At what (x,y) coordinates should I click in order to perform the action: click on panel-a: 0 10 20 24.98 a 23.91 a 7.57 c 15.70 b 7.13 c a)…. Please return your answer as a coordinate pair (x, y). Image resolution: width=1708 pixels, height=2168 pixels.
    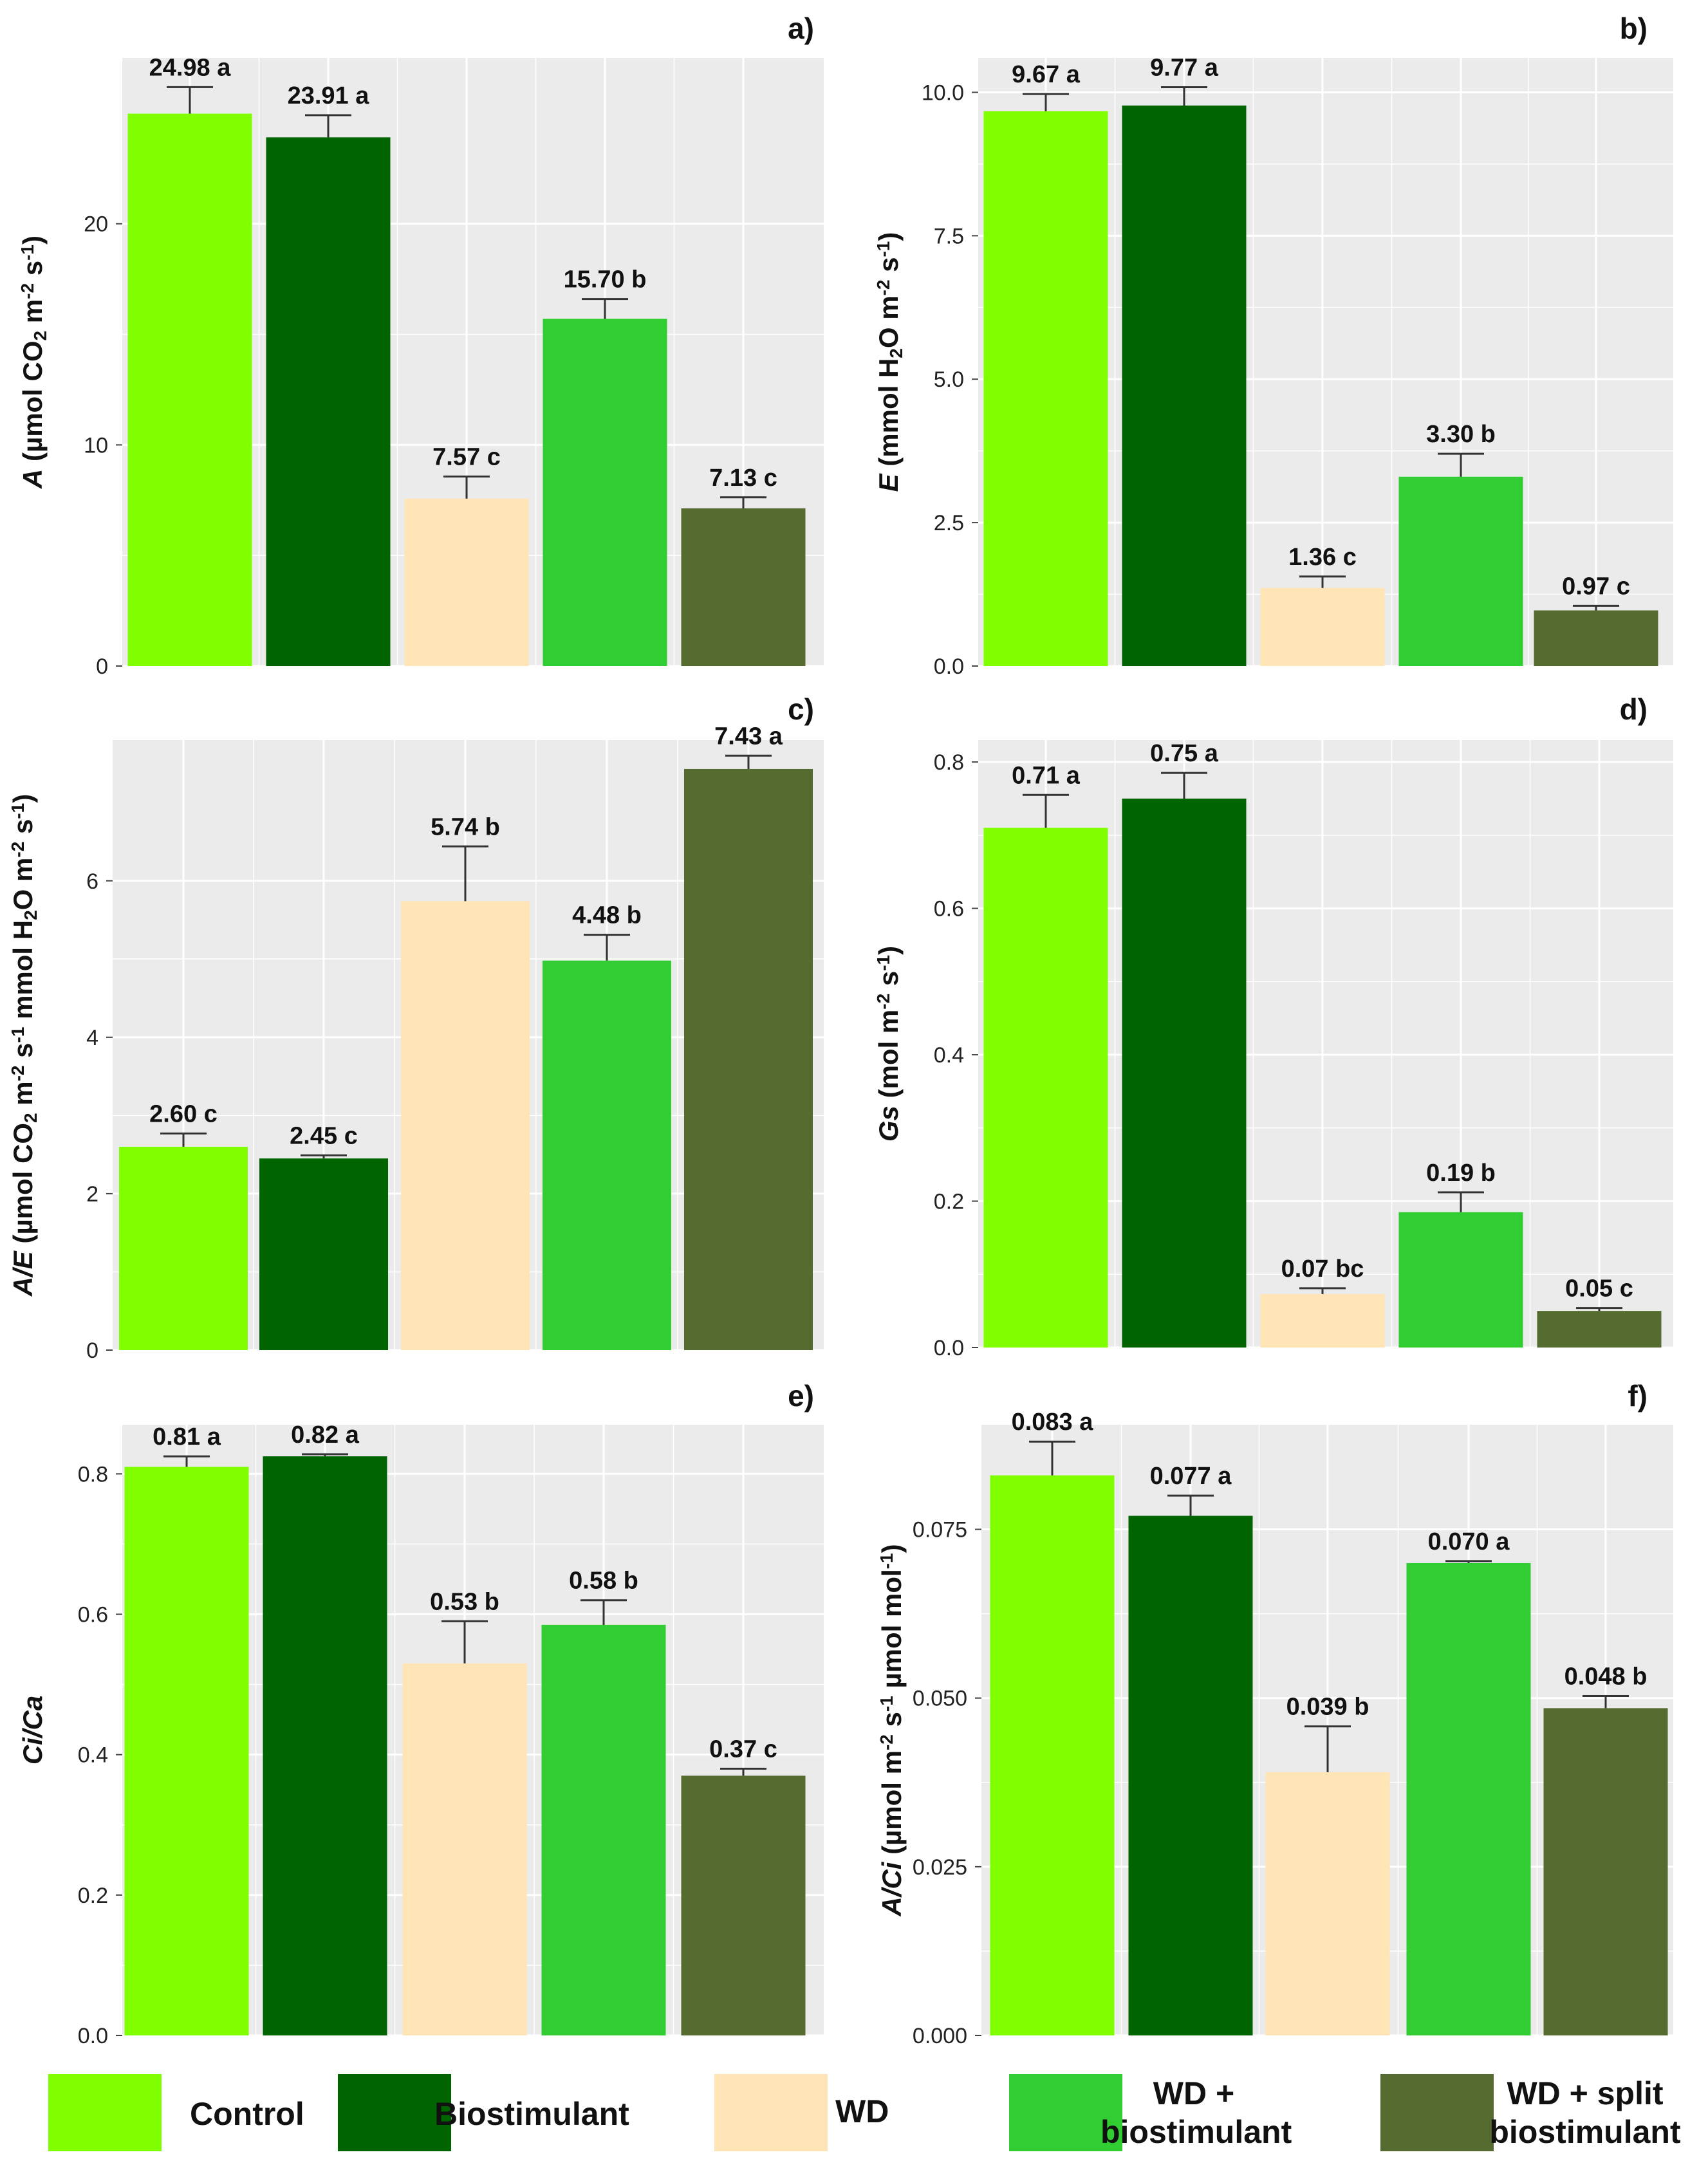
    Looking at the image, I should click on (420, 345).